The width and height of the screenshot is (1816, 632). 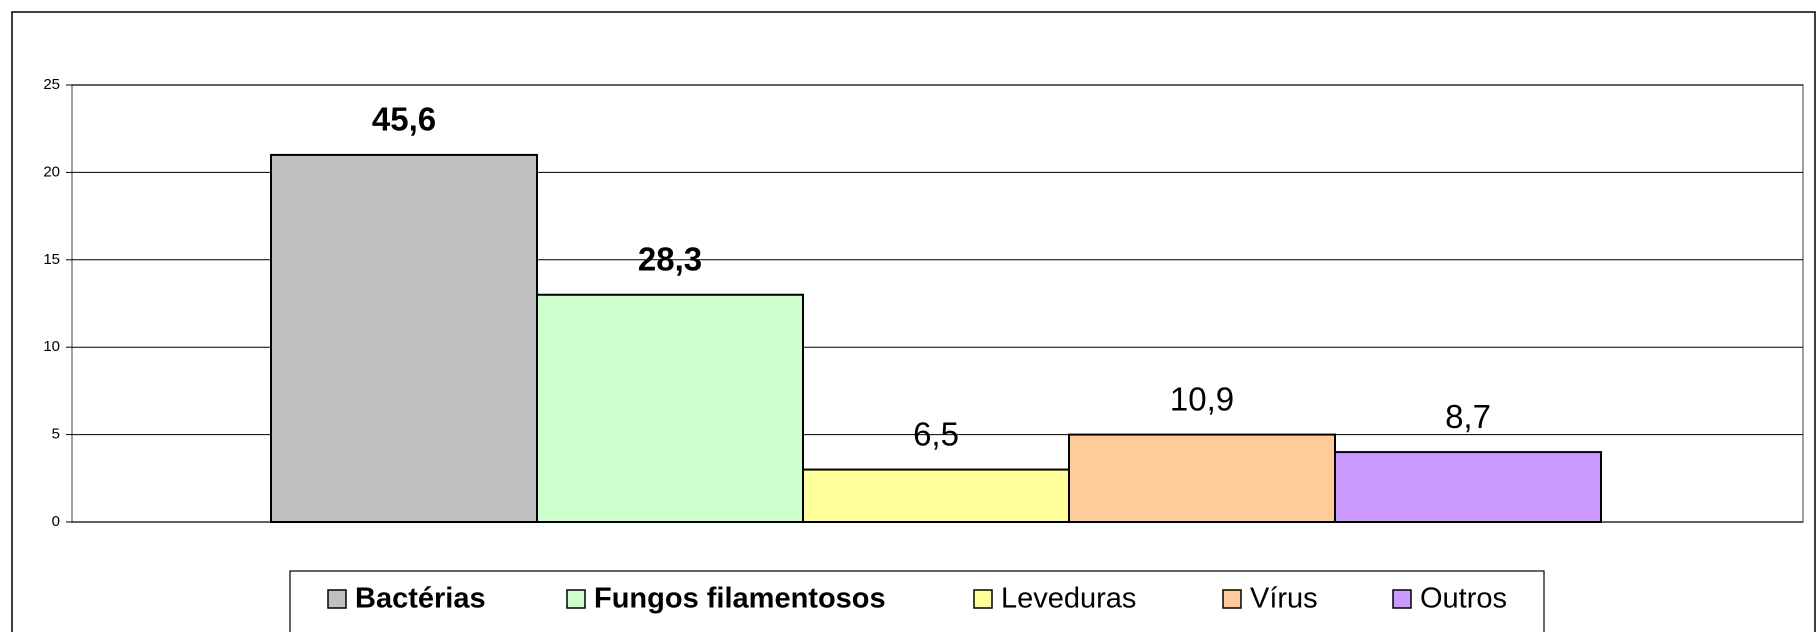 I want to click on data-label: 8,7, so click(x=1468, y=416).